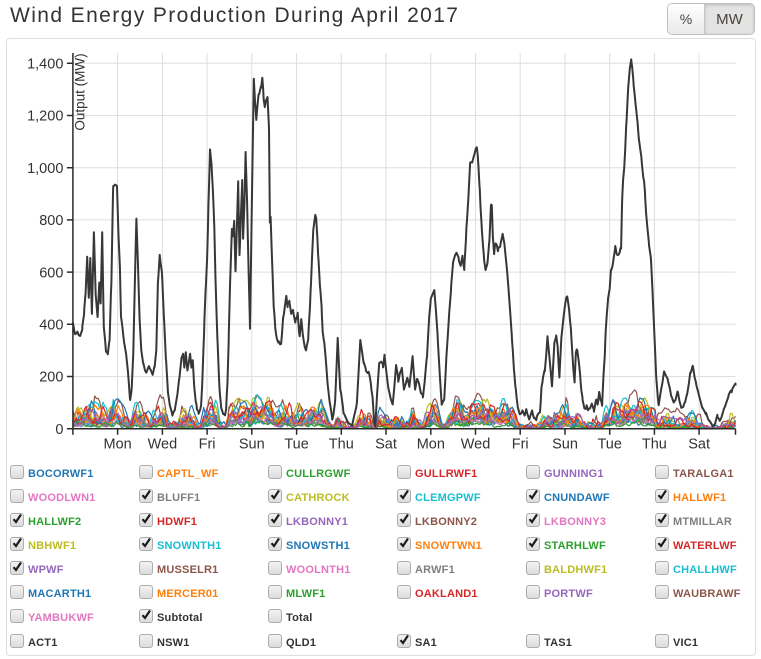 The height and width of the screenshot is (659, 761). What do you see at coordinates (51, 326) in the screenshot?
I see `svg-text: 400` at bounding box center [51, 326].